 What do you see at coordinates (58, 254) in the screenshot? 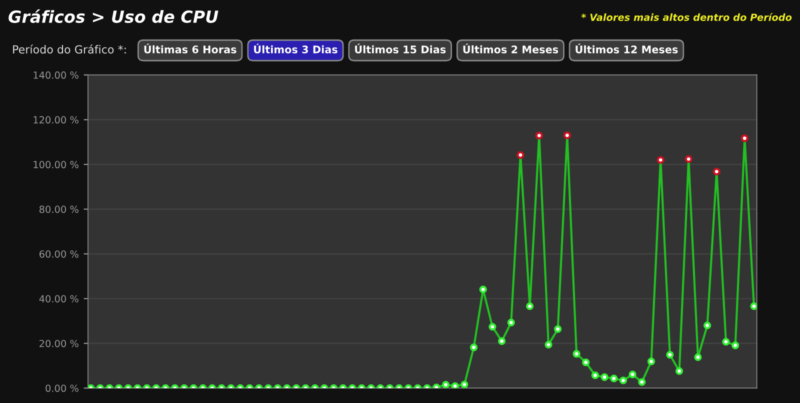
I see `y-tick-label: 60.00 %` at bounding box center [58, 254].